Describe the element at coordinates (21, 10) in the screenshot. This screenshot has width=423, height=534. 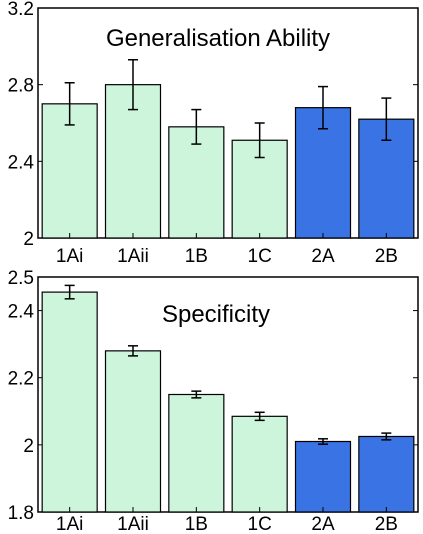
I see `y-tick-label: 3.2` at that location.